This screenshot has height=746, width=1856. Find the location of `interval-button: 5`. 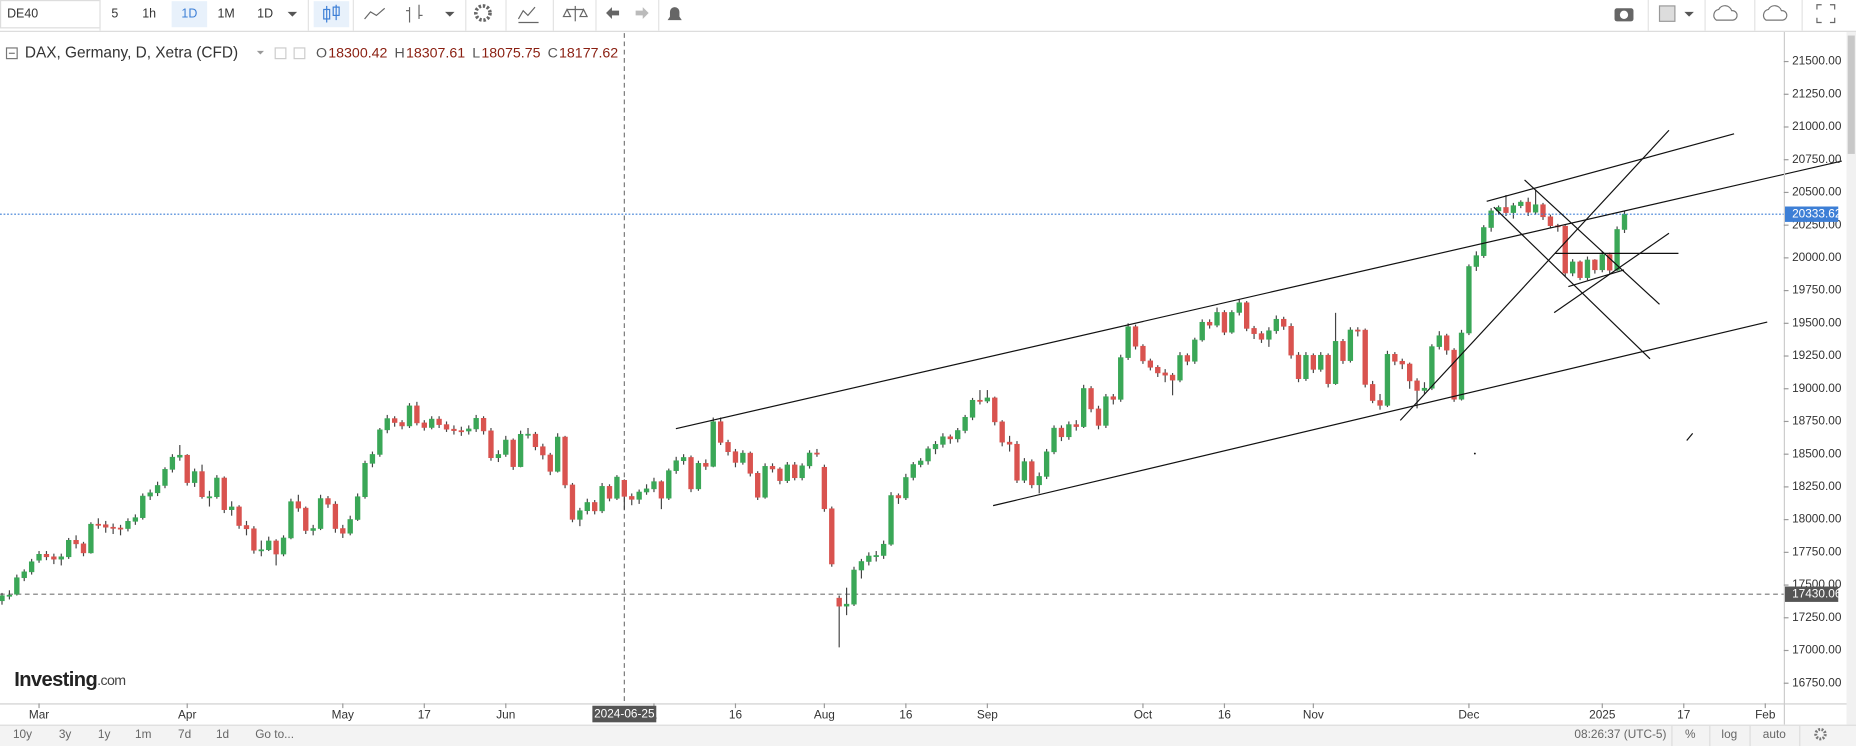

interval-button: 5 is located at coordinates (114, 13).